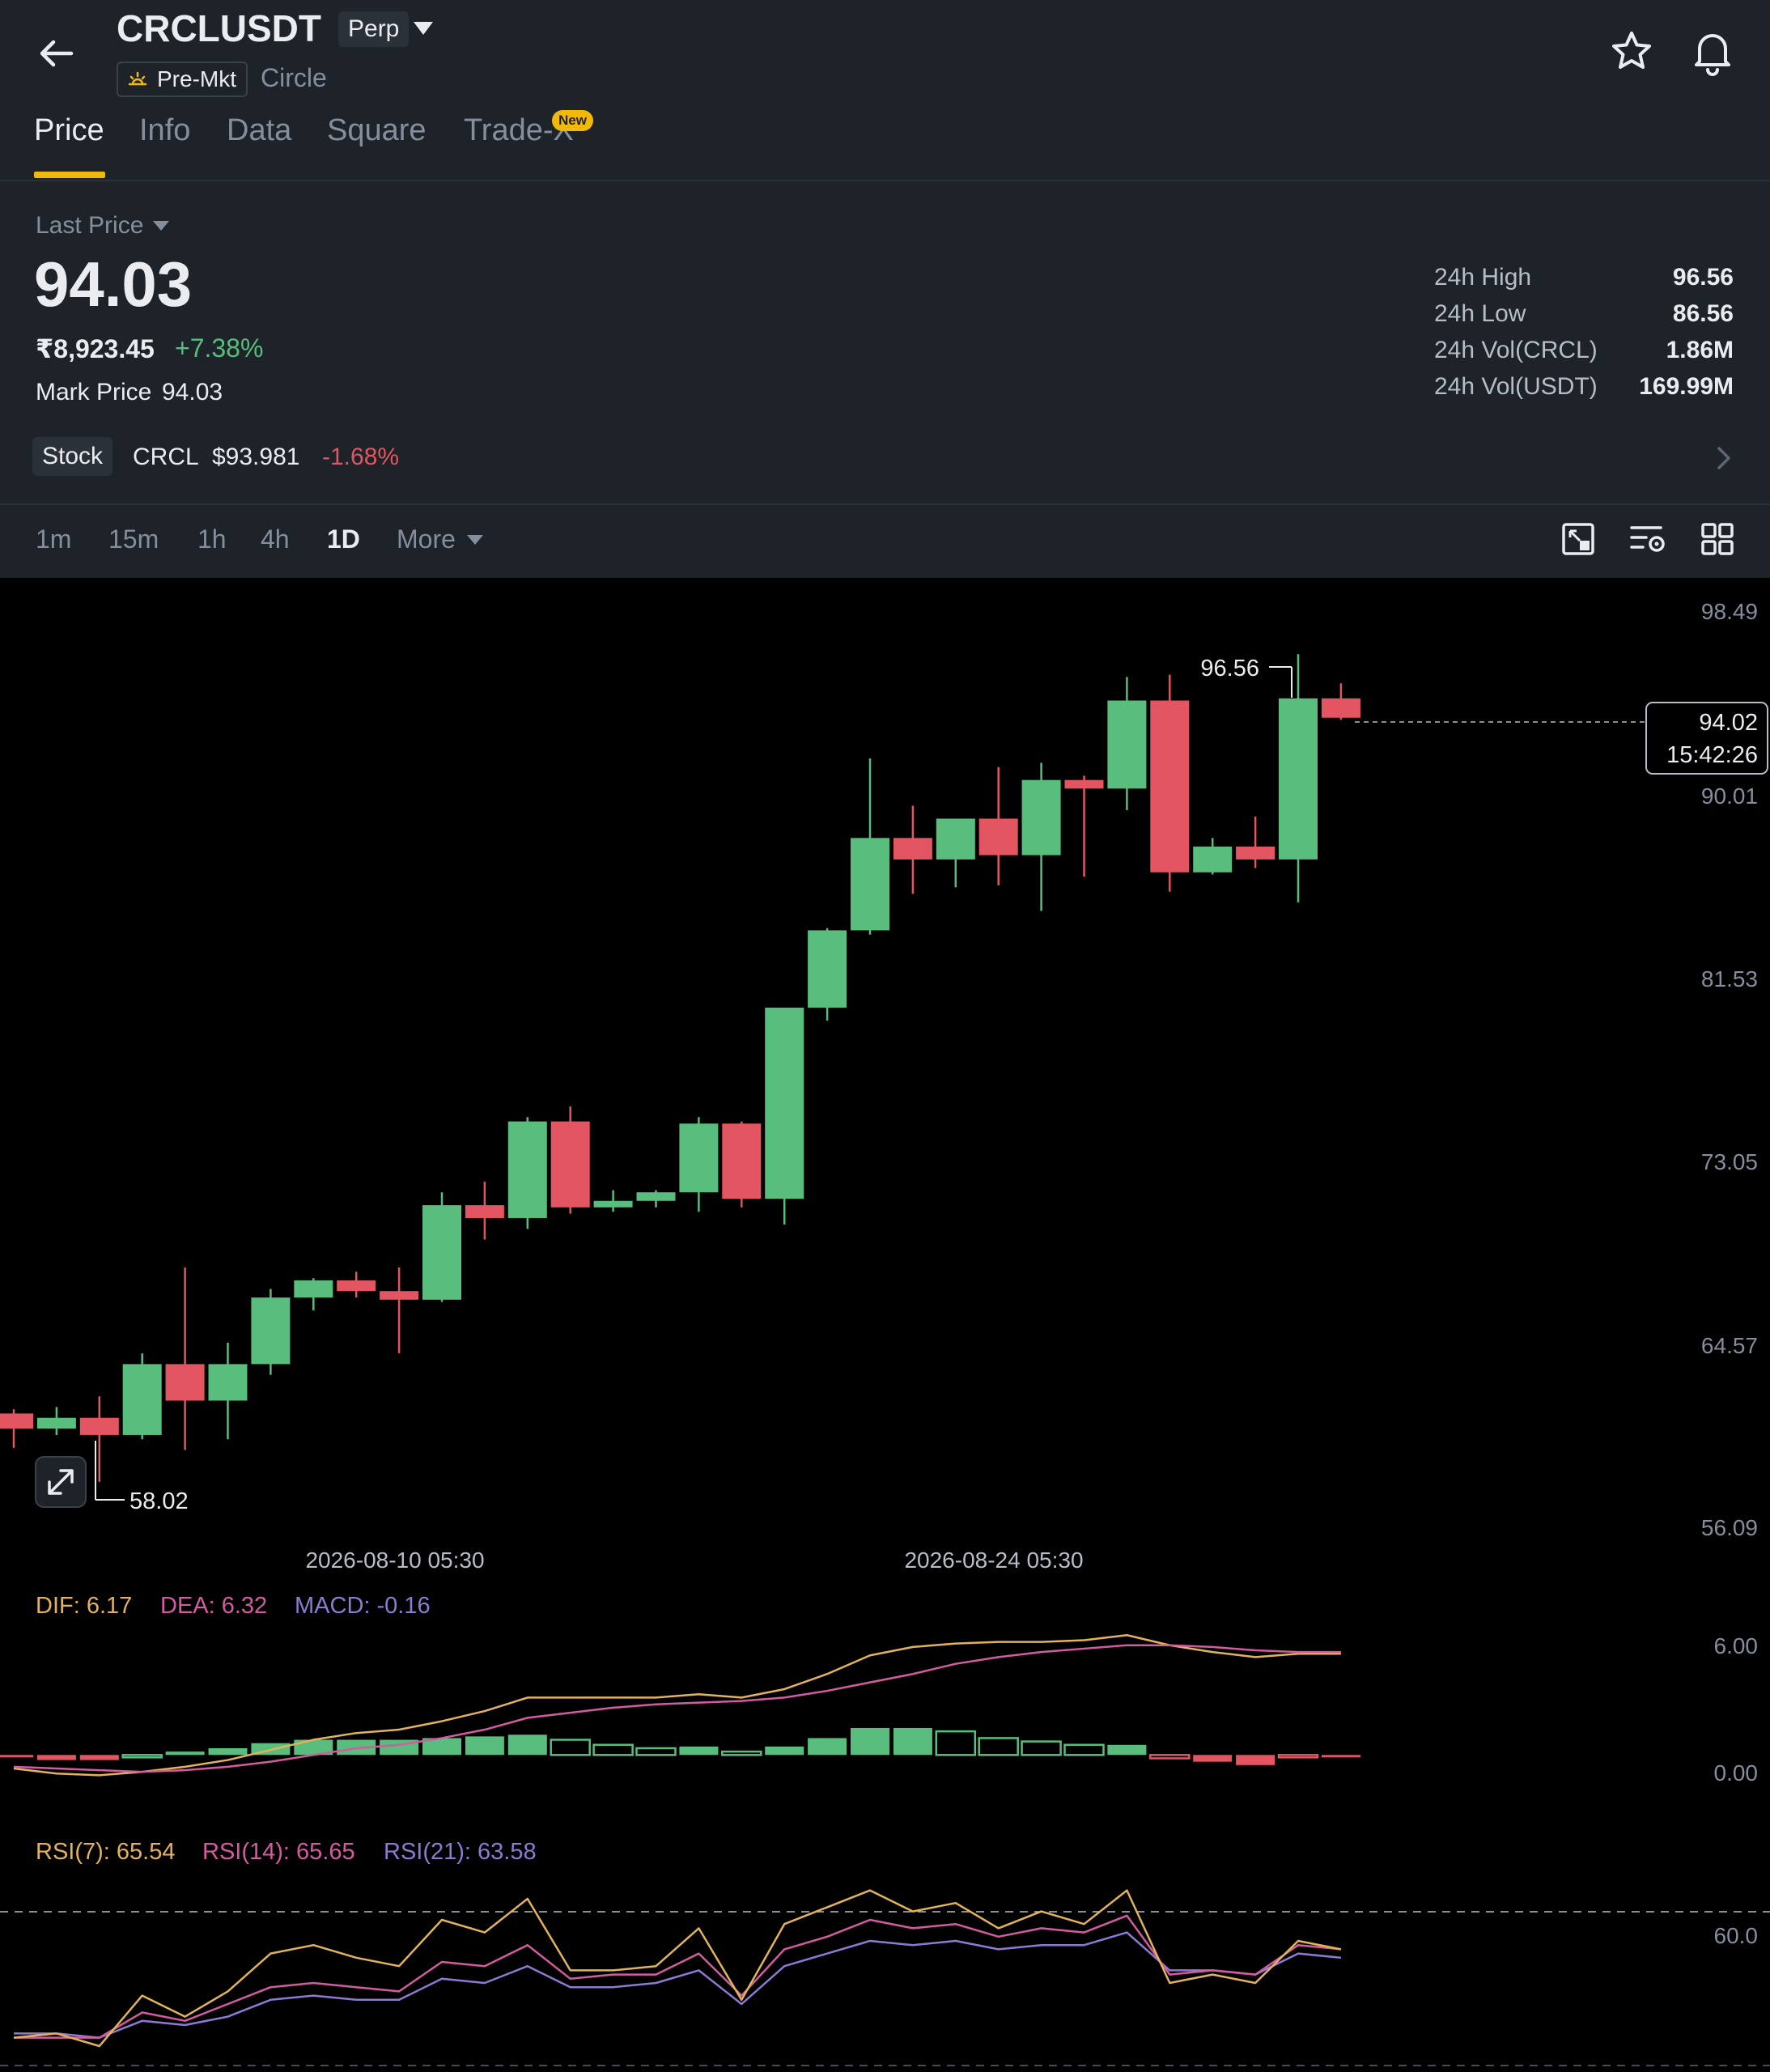 The image size is (1770, 2072). What do you see at coordinates (159, 1501) in the screenshot?
I see `low-marker-label: 58.02` at bounding box center [159, 1501].